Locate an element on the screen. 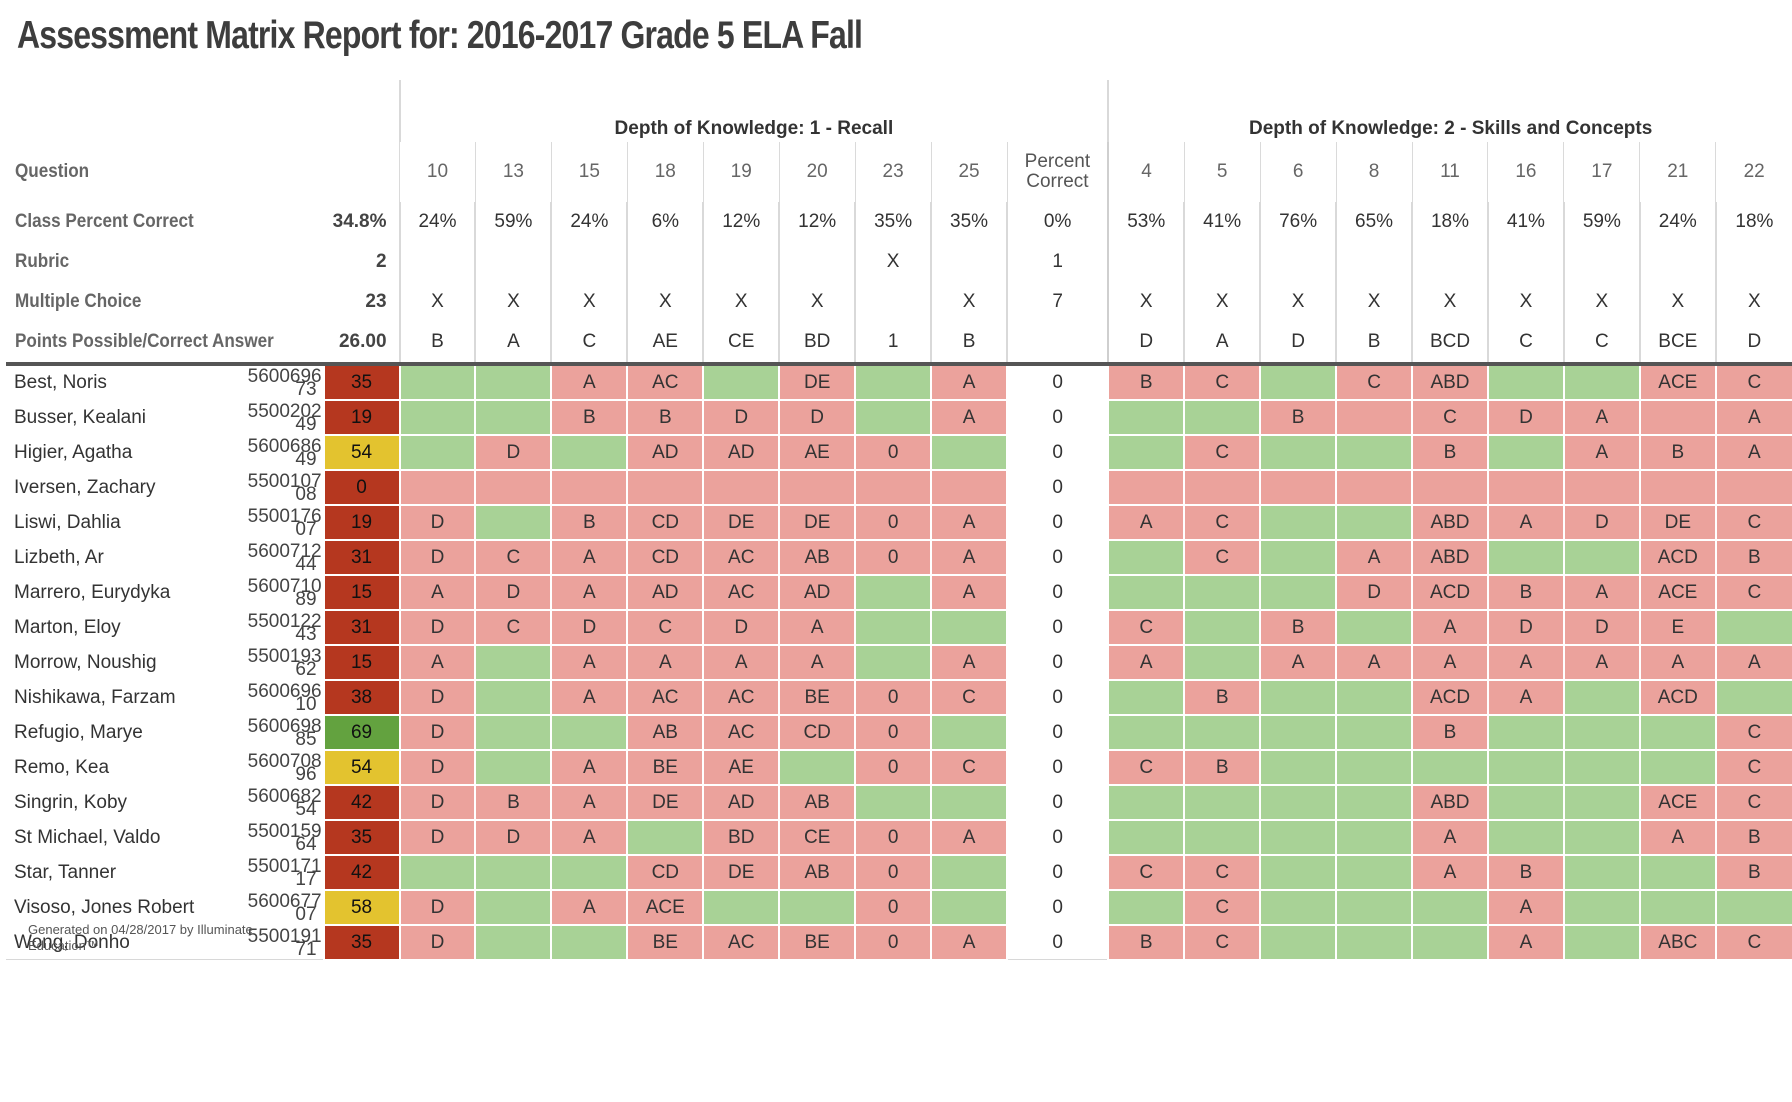  student-row: Best, Noris 5600696 73 35 A AC DE A 0 B C C ABD ACE C is located at coordinates (899, 382).